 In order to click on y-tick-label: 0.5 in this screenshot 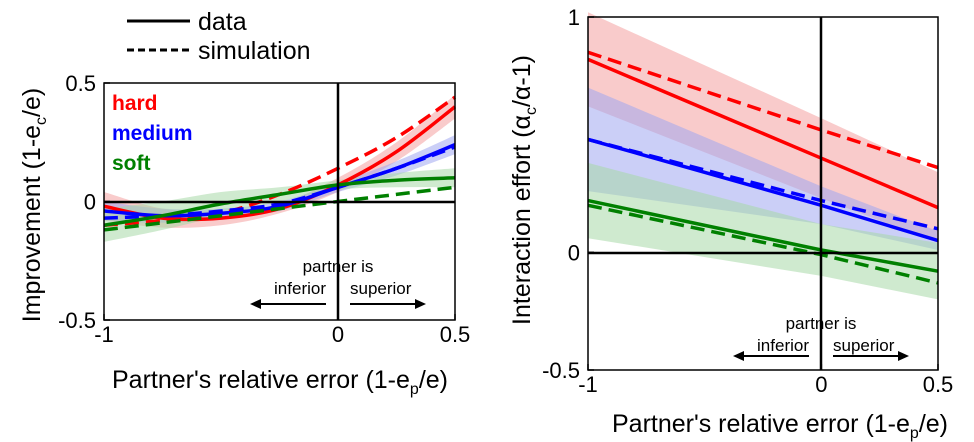, I will do `click(80, 83)`.